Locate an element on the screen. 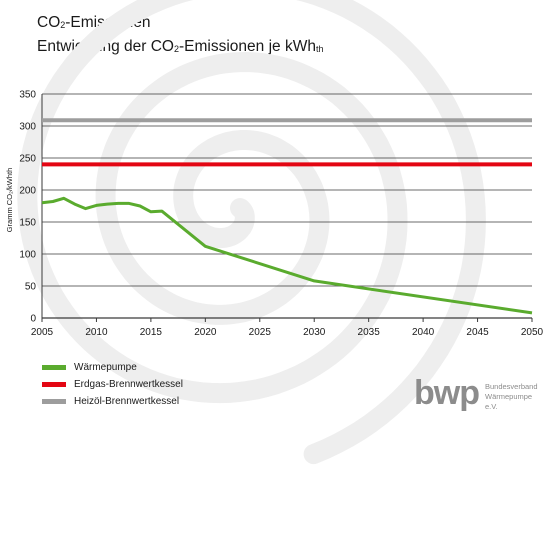 The width and height of the screenshot is (546, 546). legend-swatch-waermepumpe is located at coordinates (54, 367).